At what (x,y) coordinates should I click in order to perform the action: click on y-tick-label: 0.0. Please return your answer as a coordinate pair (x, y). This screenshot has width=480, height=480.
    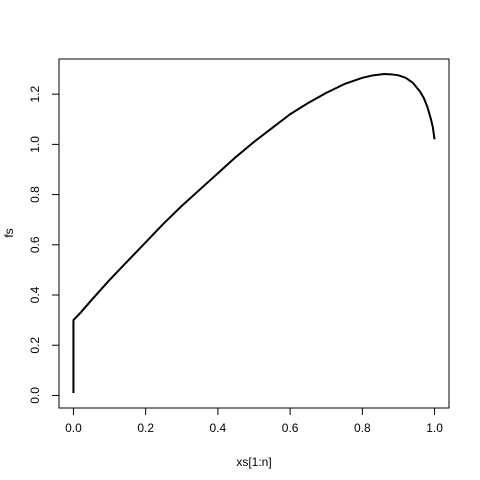
    Looking at the image, I should click on (35, 395).